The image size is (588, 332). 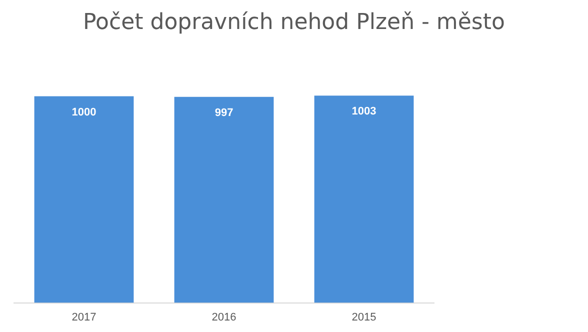 What do you see at coordinates (294, 22) in the screenshot?
I see `chart-title: Počet dopravních nehod Plzeň - město` at bounding box center [294, 22].